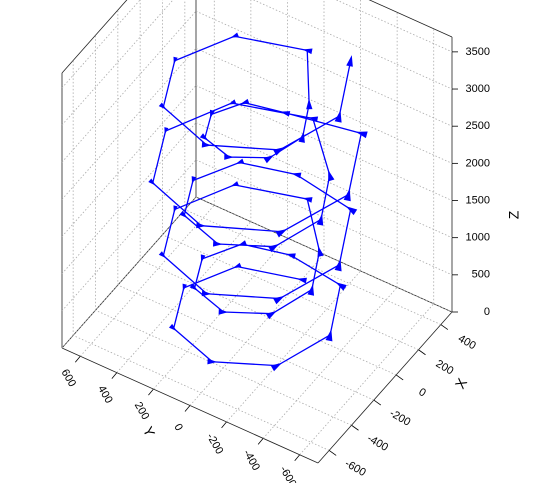  What do you see at coordinates (445, 368) in the screenshot?
I see `x-tick-label: 200` at bounding box center [445, 368].